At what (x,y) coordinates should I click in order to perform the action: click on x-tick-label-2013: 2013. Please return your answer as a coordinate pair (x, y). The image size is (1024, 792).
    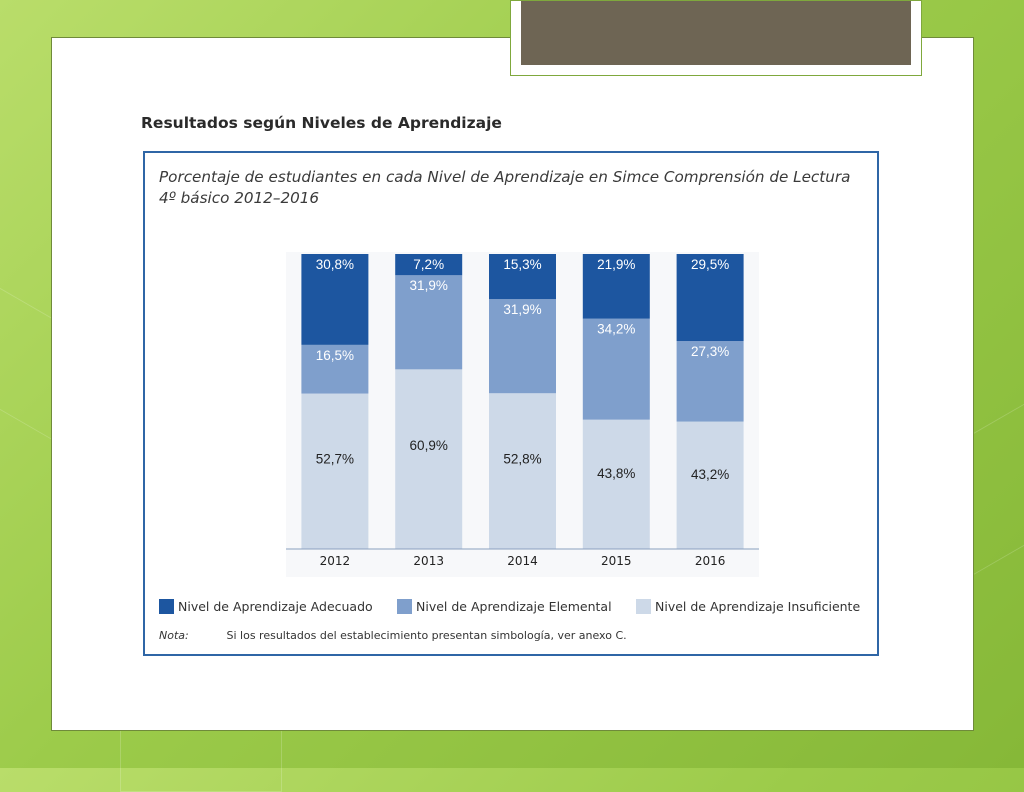
    Looking at the image, I should click on (428, 561).